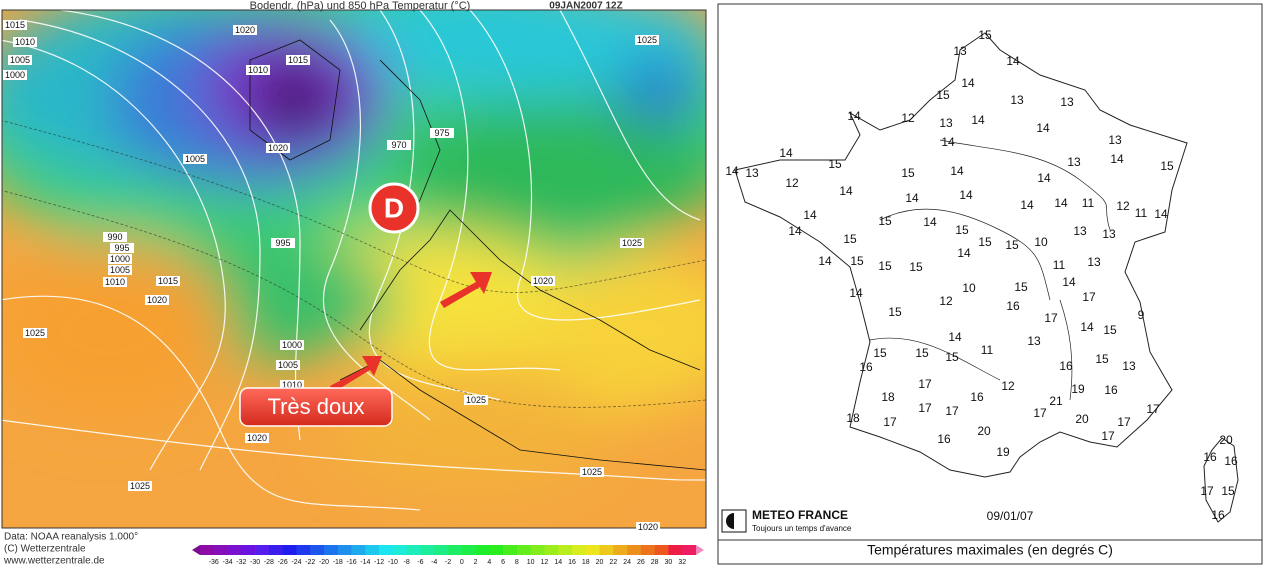 This screenshot has height=572, width=1264. I want to click on isobar-label: 990, so click(114, 237).